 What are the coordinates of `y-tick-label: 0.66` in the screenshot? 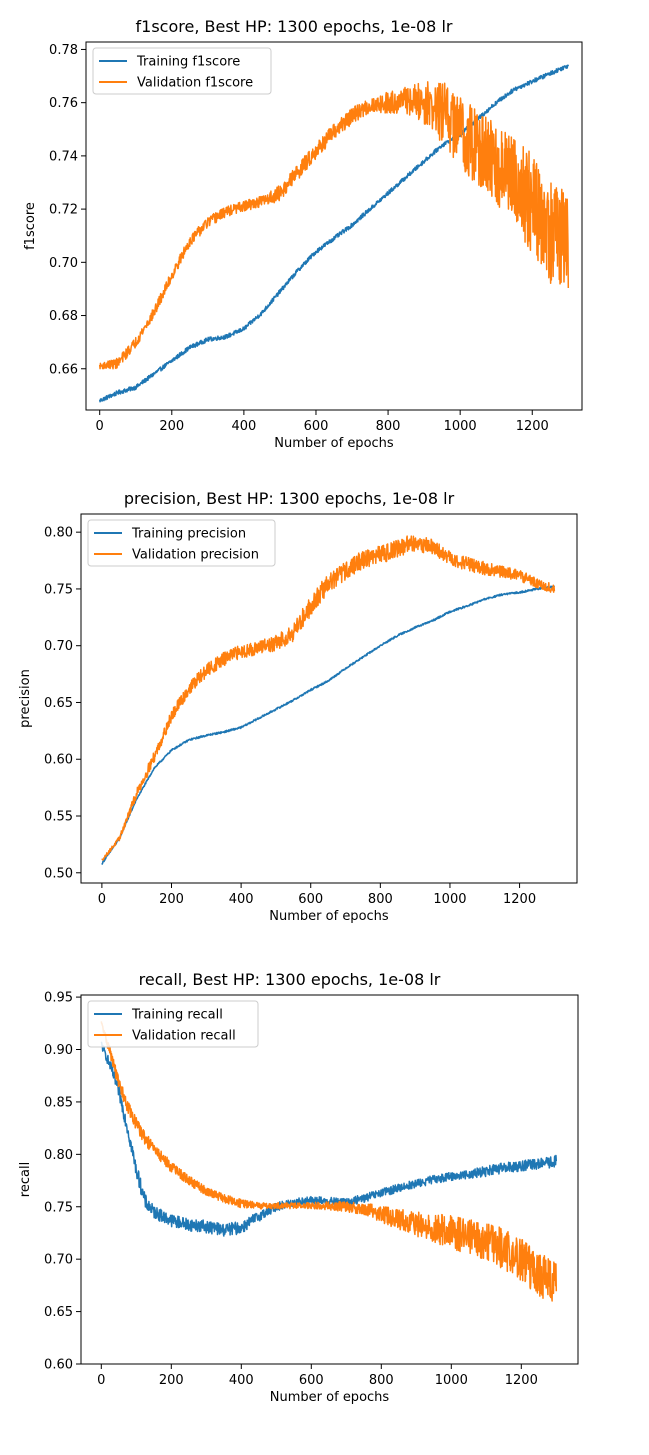 It's located at (63, 369).